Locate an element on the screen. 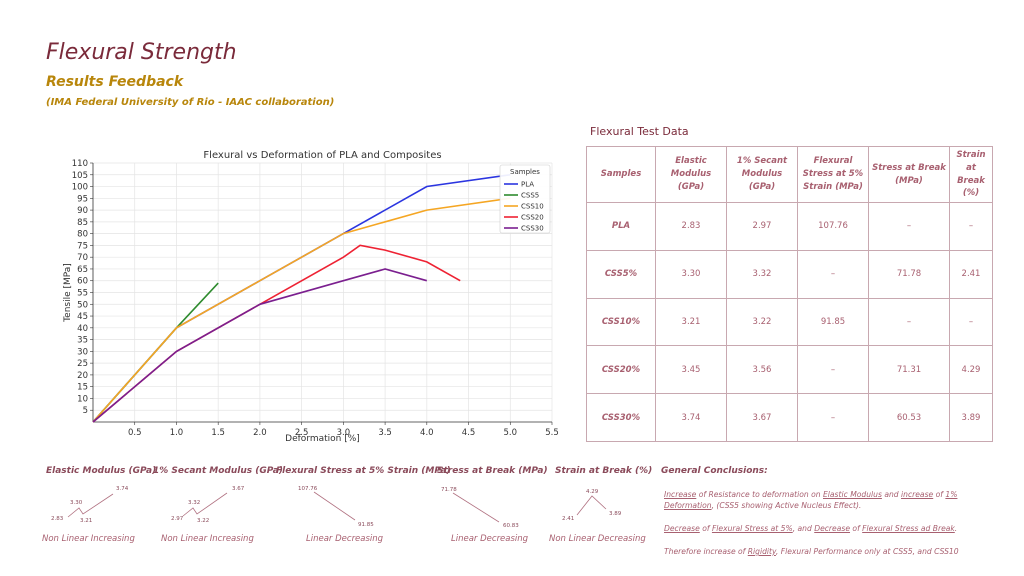 This screenshot has height=576, width=1024. header-secant-modulus: 1% Secant Modulus (GPa) is located at coordinates (762, 174).